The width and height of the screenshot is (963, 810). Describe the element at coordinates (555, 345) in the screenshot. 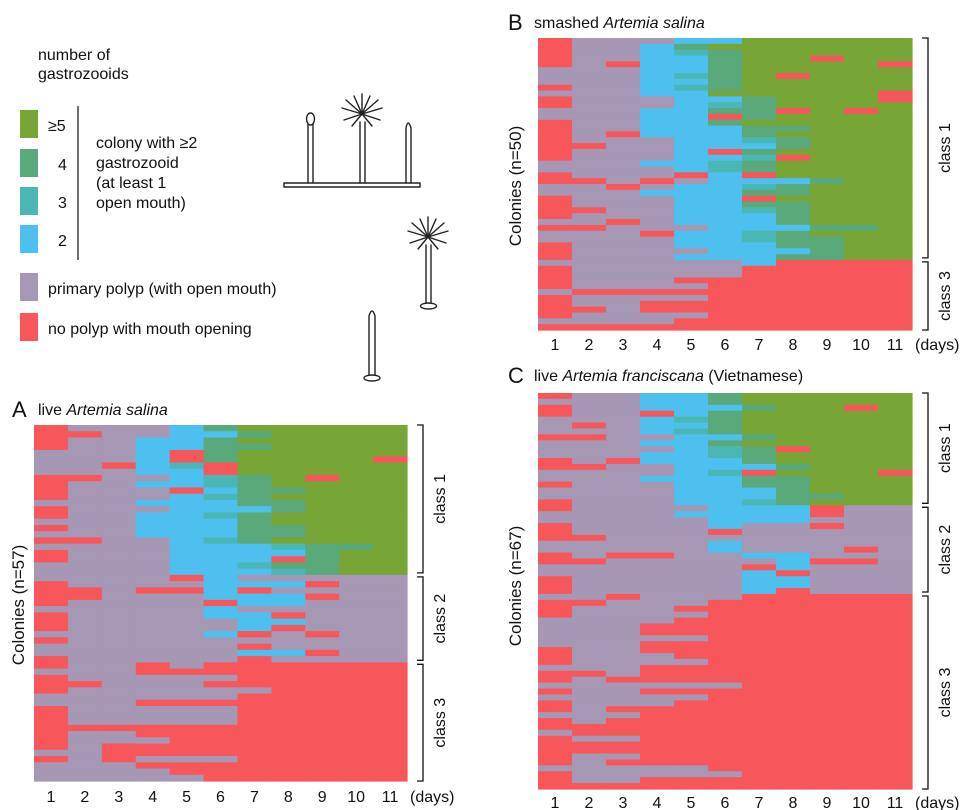

I see `x-tick-label: 1` at that location.